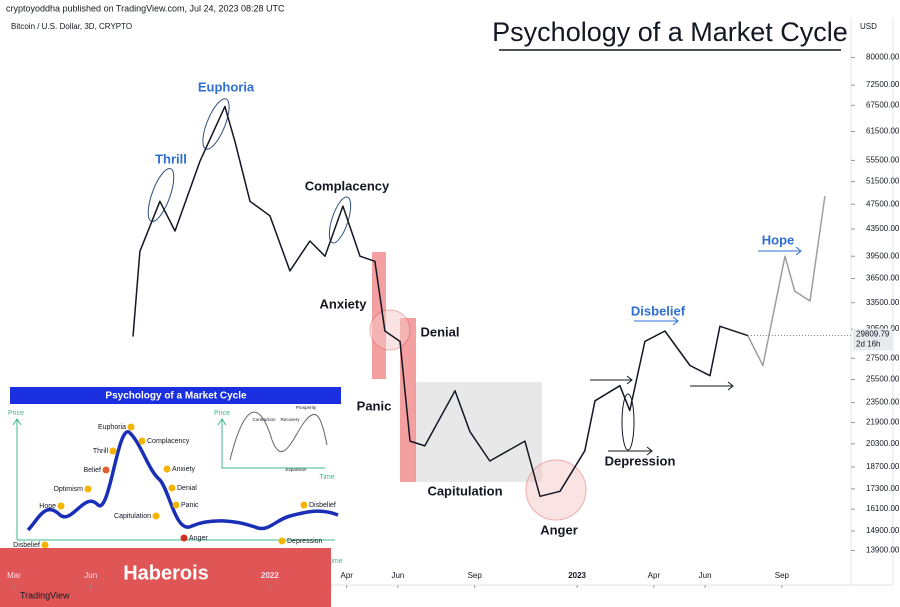  Describe the element at coordinates (17, 479) in the screenshot. I see `inset-axis` at that location.